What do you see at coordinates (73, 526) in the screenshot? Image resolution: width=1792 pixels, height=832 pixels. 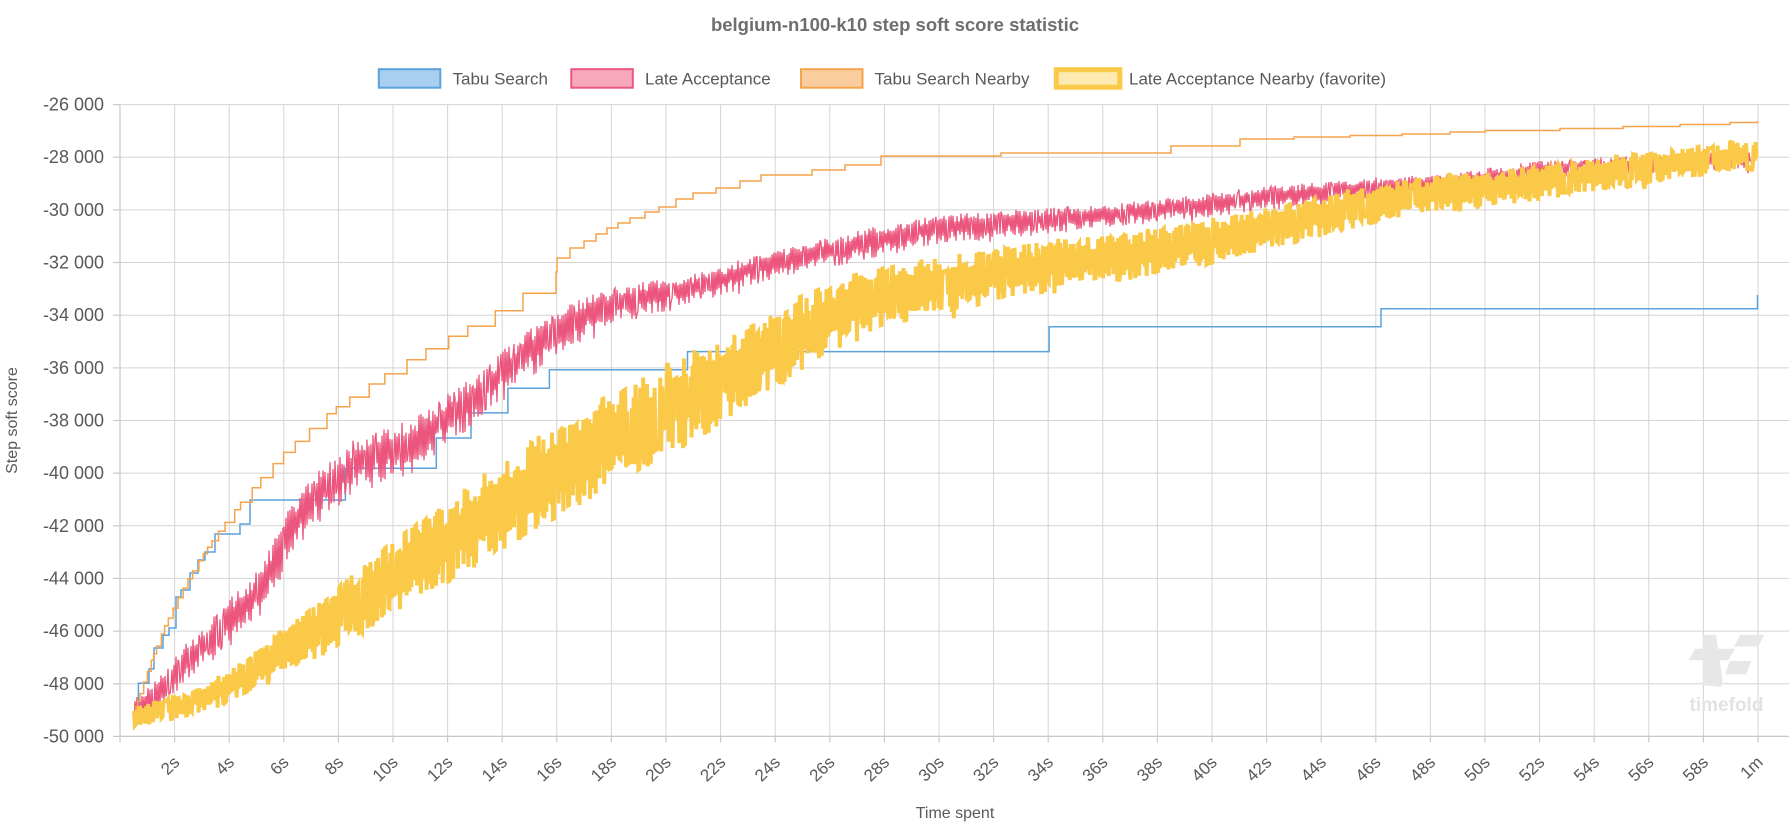 I see `svg-text: -42 000` at bounding box center [73, 526].